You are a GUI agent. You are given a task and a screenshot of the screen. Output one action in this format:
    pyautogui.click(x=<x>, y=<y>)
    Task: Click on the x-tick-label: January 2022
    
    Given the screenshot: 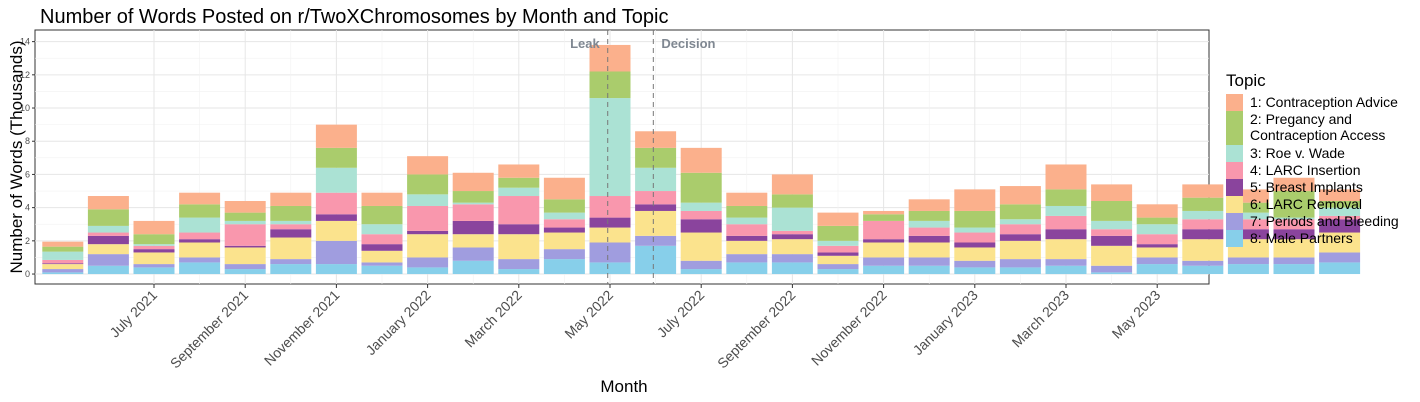 What is the action you would take?
    pyautogui.click(x=397, y=322)
    